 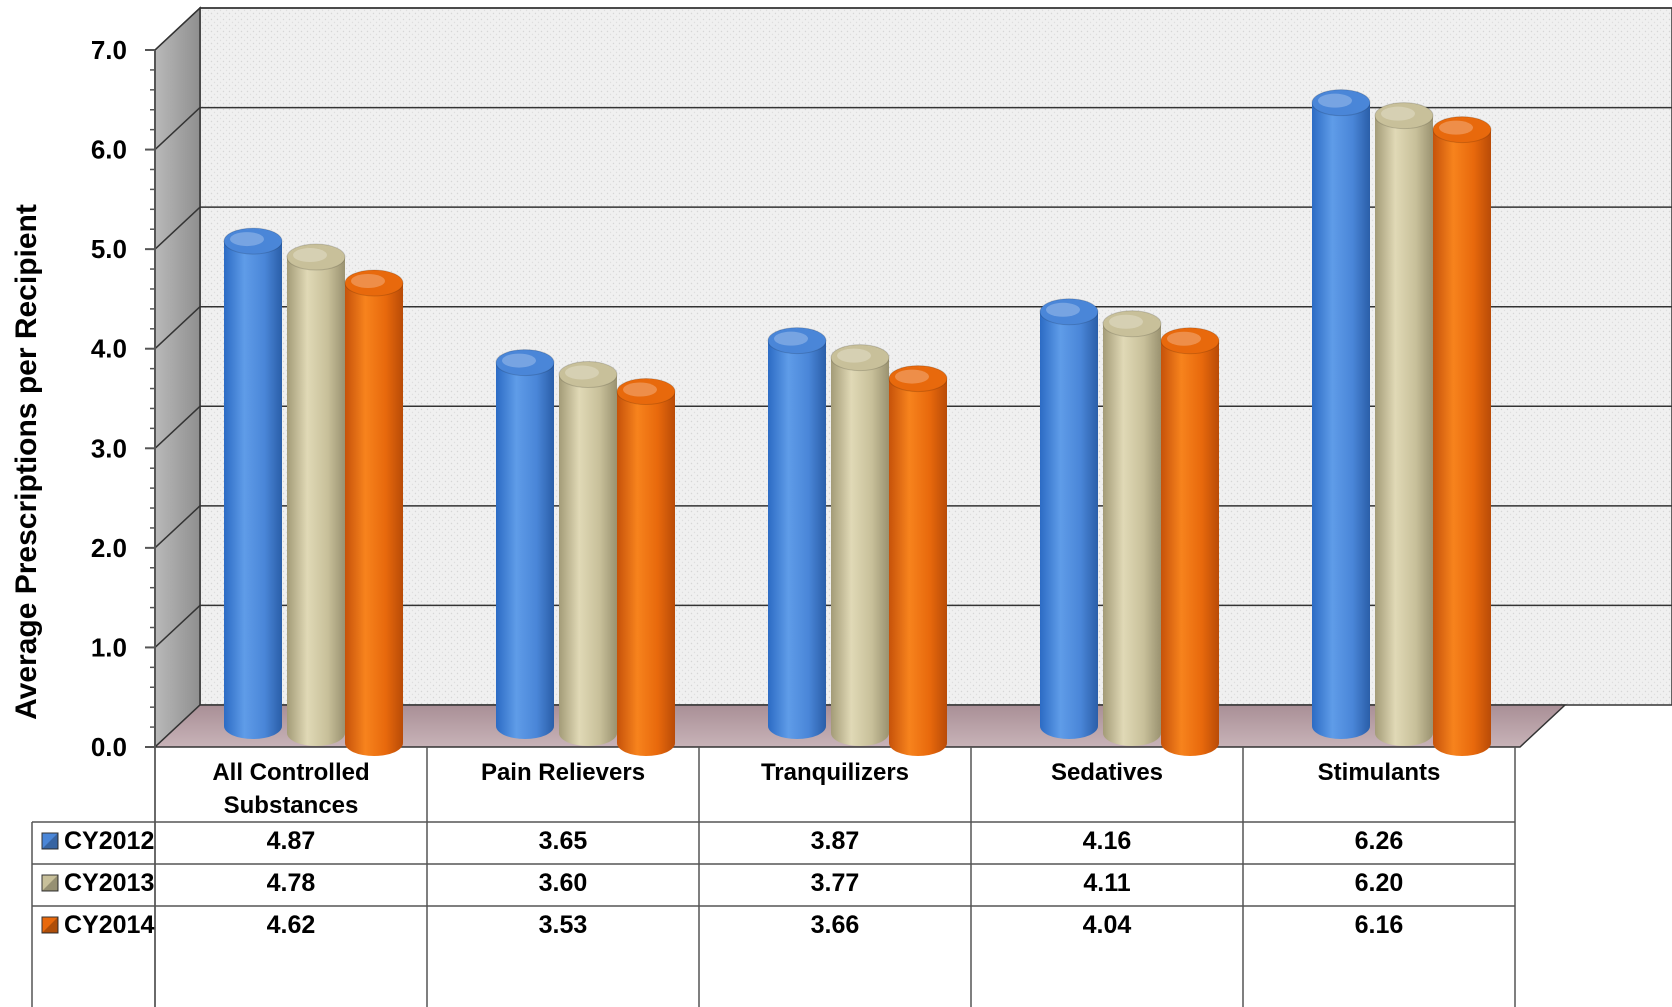 What do you see at coordinates (291, 841) in the screenshot?
I see `table-value: 4.87` at bounding box center [291, 841].